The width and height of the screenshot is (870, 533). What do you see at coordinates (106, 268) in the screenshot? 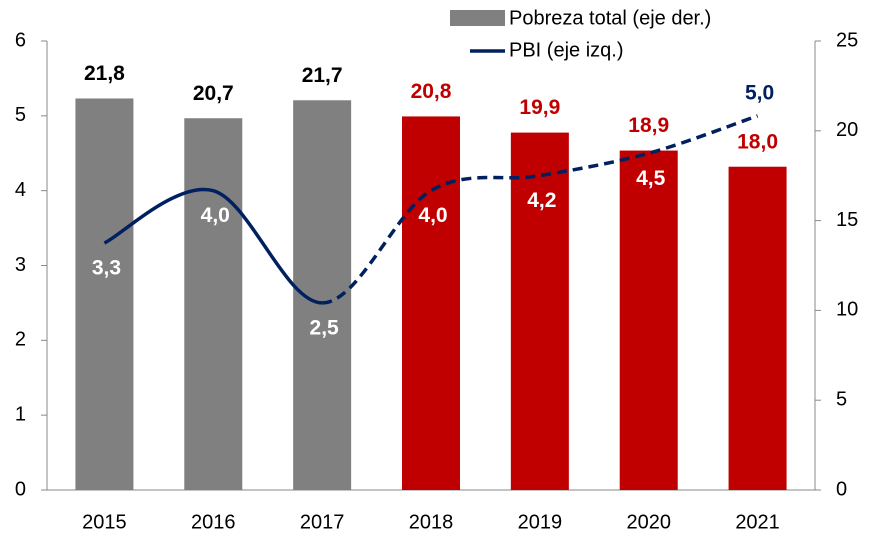
I see `line-value-label: 3,3` at bounding box center [106, 268].